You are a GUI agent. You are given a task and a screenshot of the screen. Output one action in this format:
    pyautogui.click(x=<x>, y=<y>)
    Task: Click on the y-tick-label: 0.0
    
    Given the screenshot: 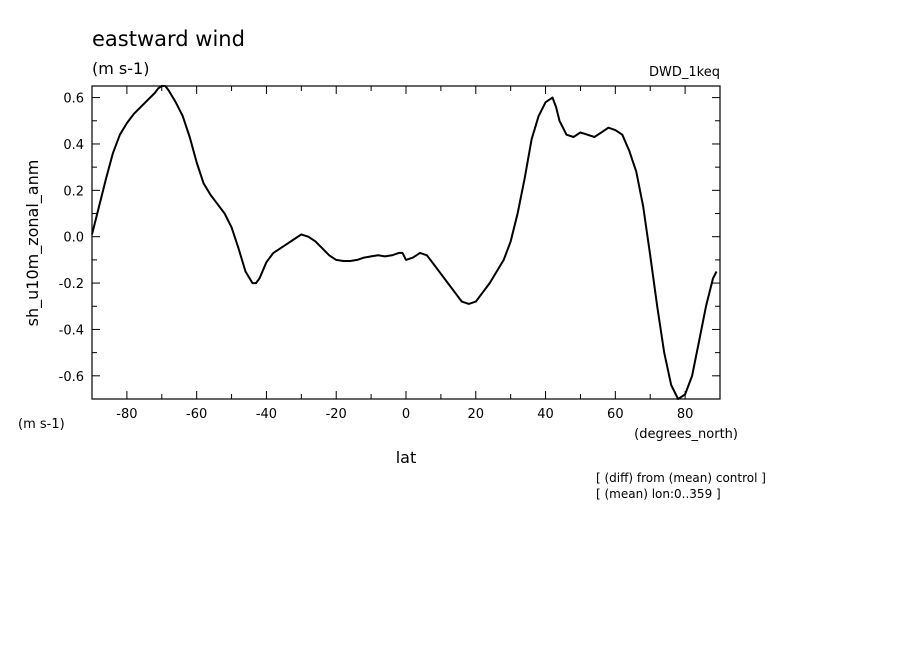 What is the action you would take?
    pyautogui.click(x=73, y=238)
    